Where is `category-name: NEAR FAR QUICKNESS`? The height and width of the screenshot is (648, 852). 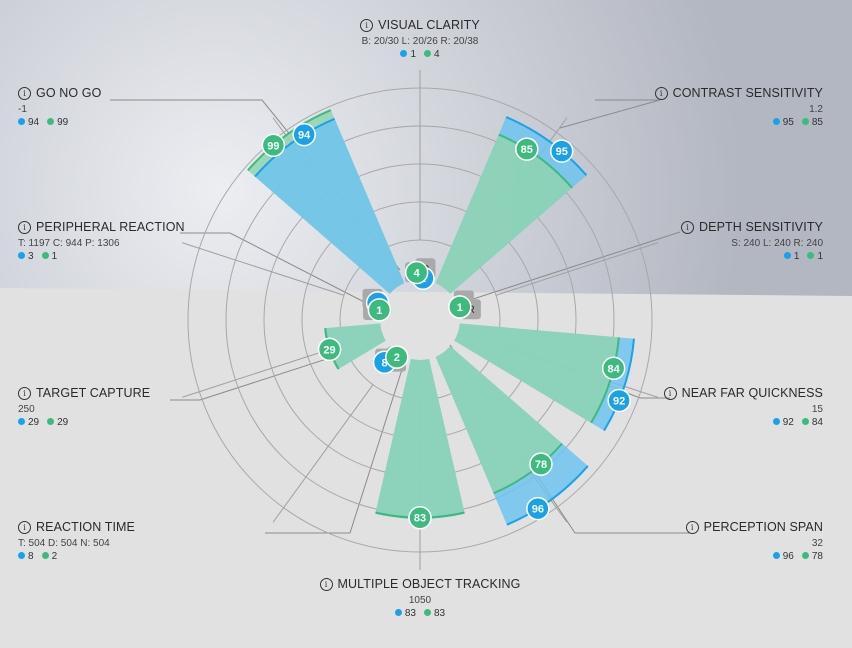
category-name: NEAR FAR QUICKNESS is located at coordinates (752, 393).